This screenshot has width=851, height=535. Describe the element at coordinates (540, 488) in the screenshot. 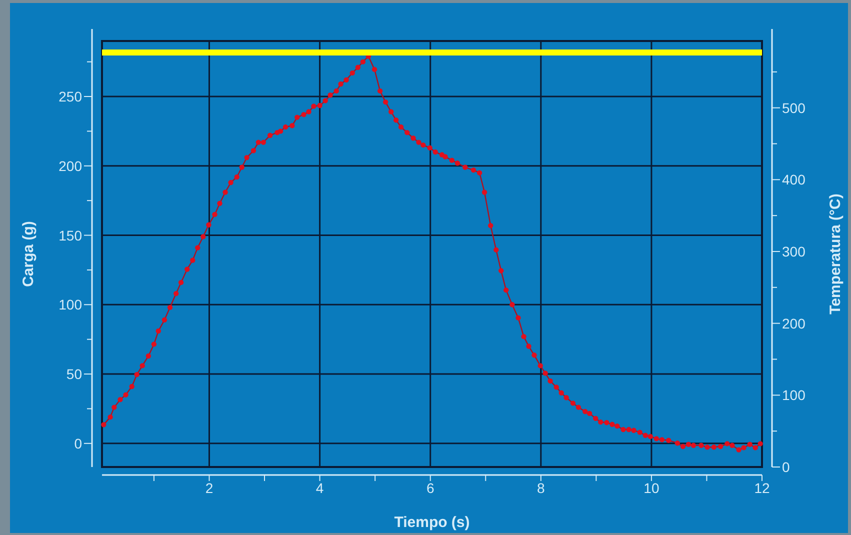

I see `x-tick-label: 8` at that location.